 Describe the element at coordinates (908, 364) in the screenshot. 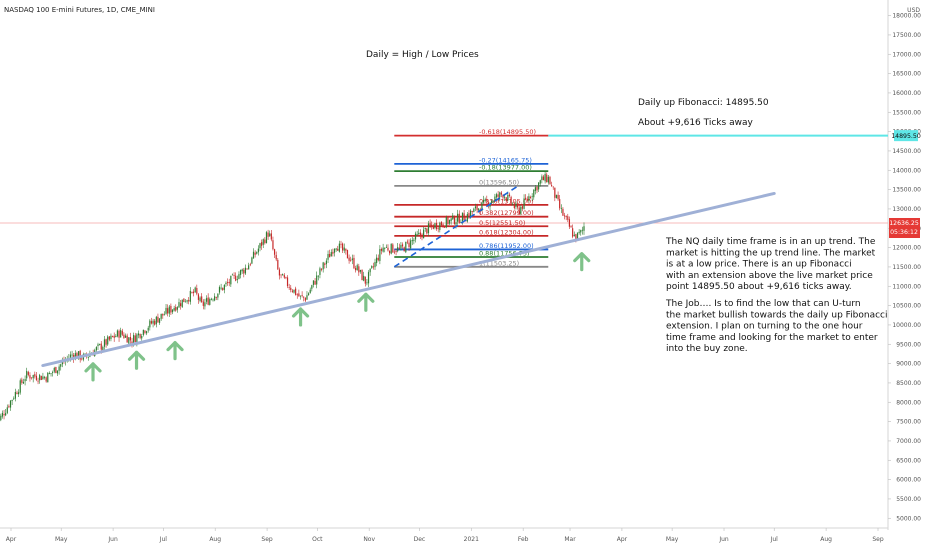

I see `y-tick-label: 9000.00` at that location.